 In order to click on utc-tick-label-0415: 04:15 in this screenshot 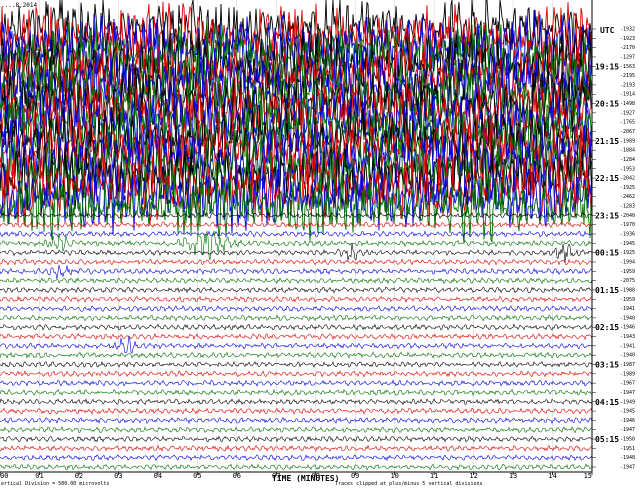, I will do `click(607, 402)`.